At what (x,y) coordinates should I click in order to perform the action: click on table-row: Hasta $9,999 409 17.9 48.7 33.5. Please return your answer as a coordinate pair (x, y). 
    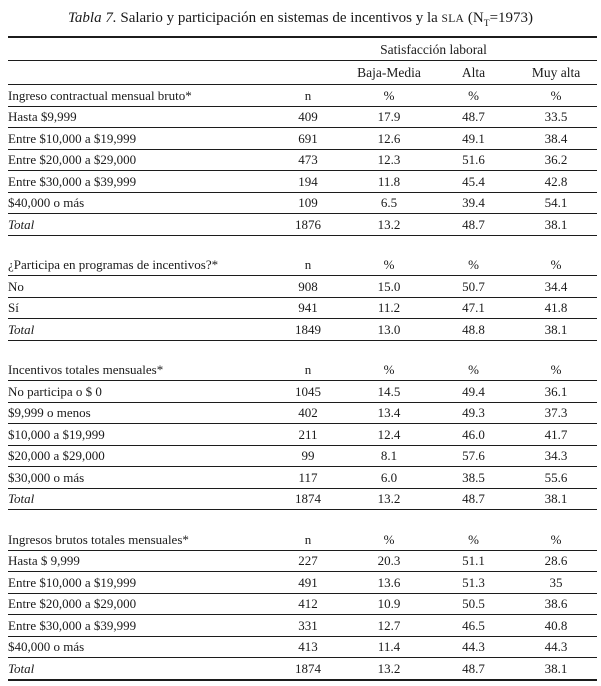
    Looking at the image, I should click on (303, 117).